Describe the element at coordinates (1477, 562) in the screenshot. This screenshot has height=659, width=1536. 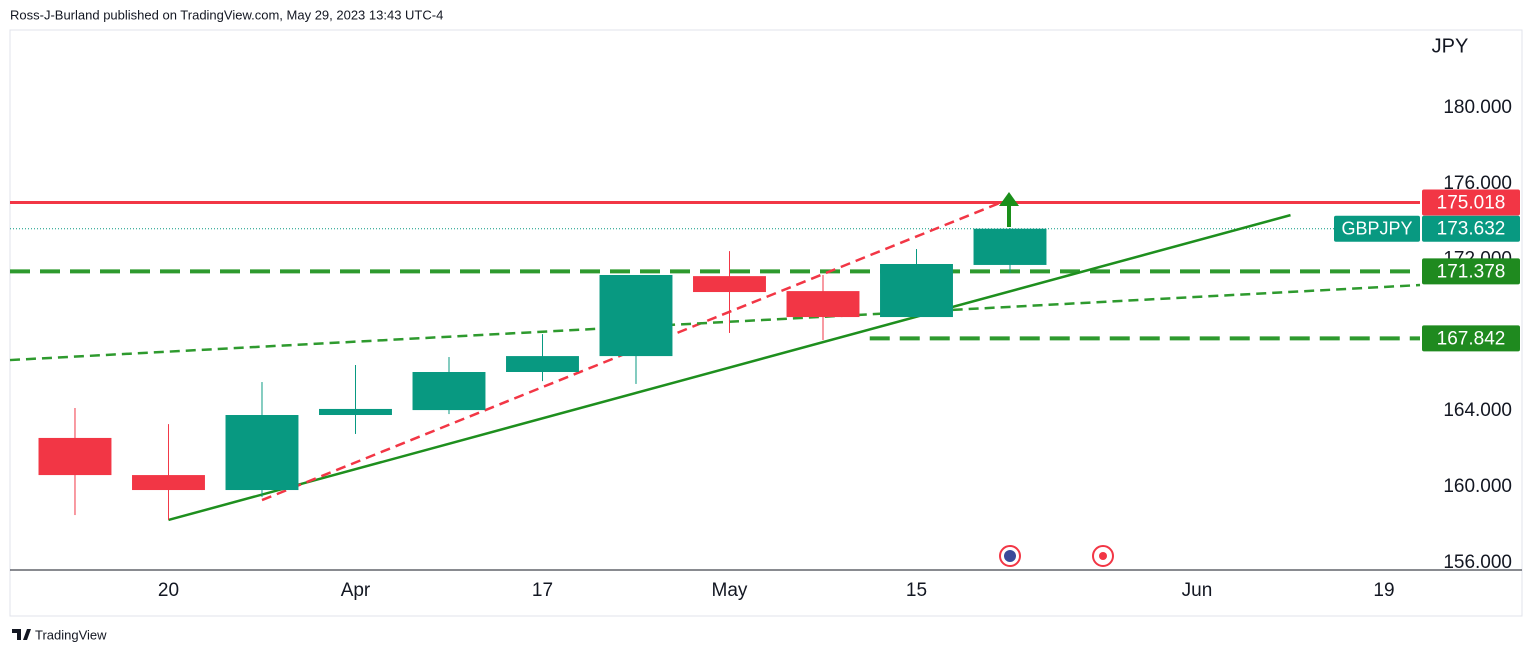
I see `y-tick-label: 156.000` at that location.